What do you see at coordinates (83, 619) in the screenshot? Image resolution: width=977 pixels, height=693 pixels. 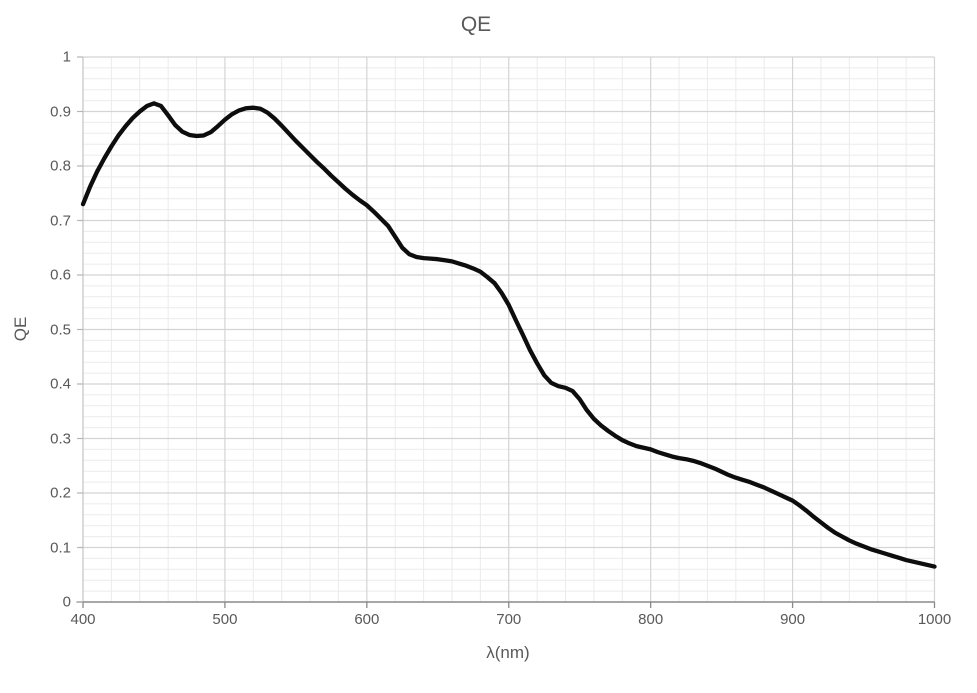 I see `x-tick-label: 400` at bounding box center [83, 619].